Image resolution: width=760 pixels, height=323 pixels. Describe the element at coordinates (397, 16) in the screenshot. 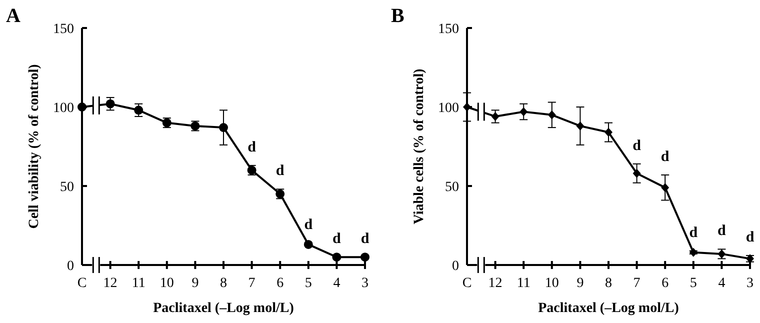

I see `chart-title: B` at that location.